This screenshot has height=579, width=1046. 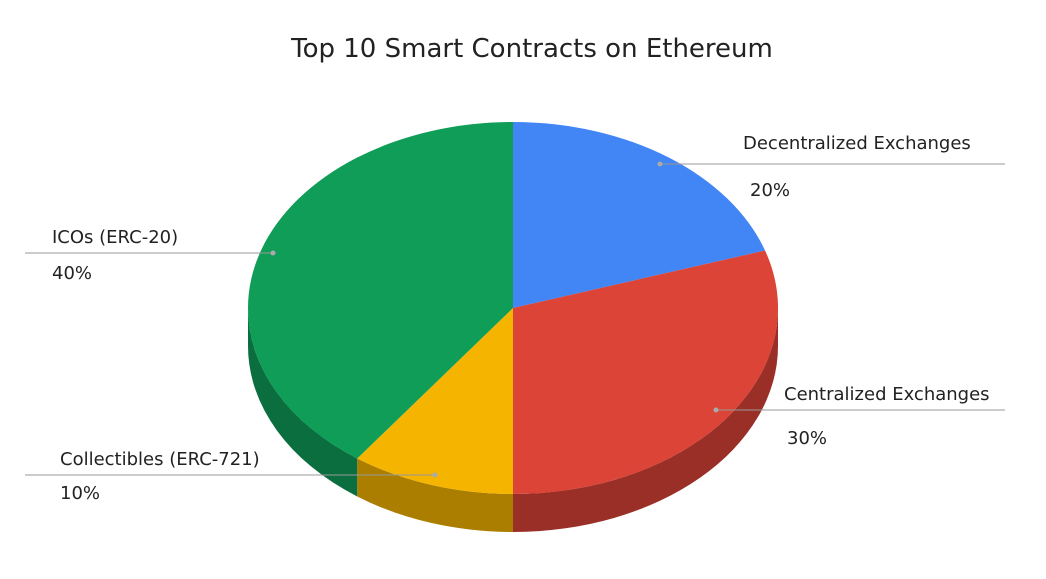 What do you see at coordinates (770, 190) in the screenshot?
I see `slice-percent: 20%` at bounding box center [770, 190].